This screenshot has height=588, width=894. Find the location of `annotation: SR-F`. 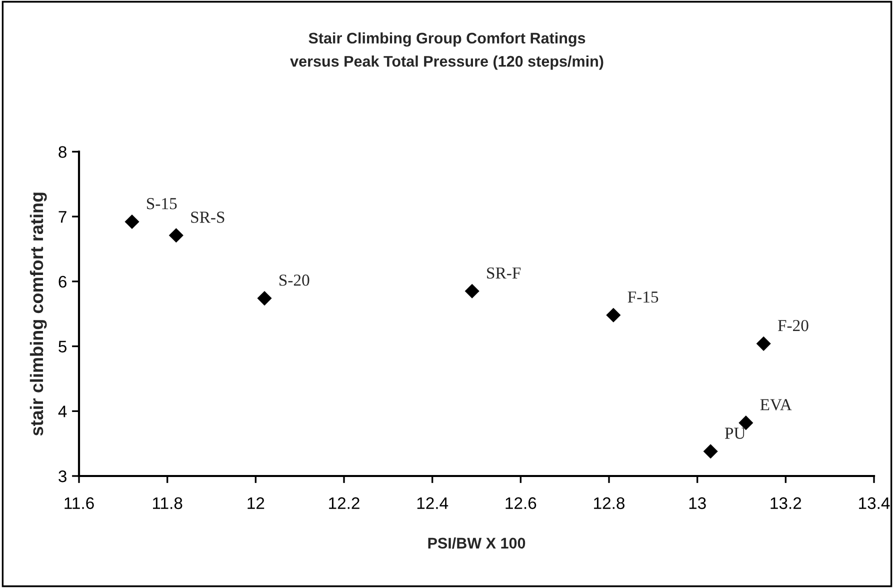

annotation: SR-F is located at coordinates (504, 273).